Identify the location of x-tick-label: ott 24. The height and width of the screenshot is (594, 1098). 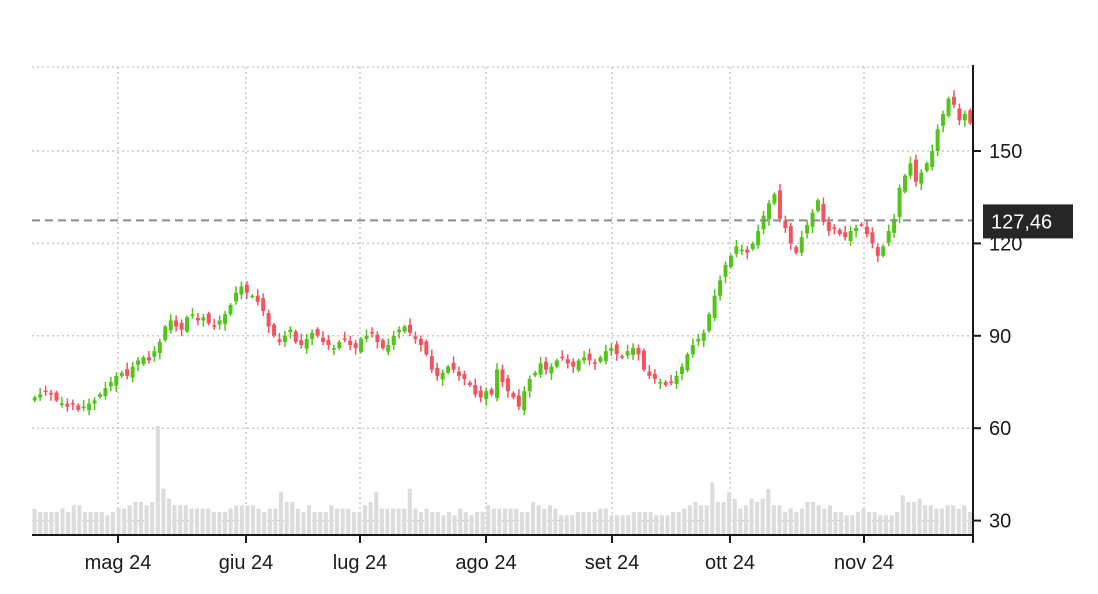
(730, 563).